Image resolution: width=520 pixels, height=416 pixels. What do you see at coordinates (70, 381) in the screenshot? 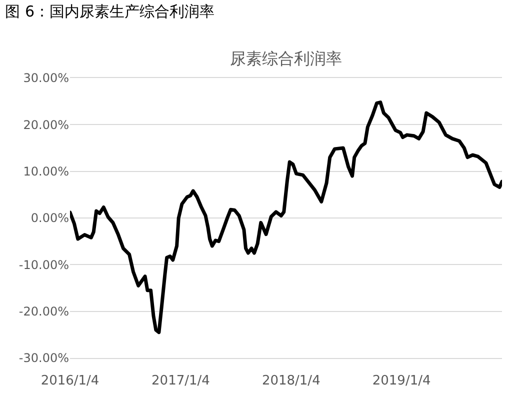
I see `x-tick-label: 2016/1/4` at bounding box center [70, 381].